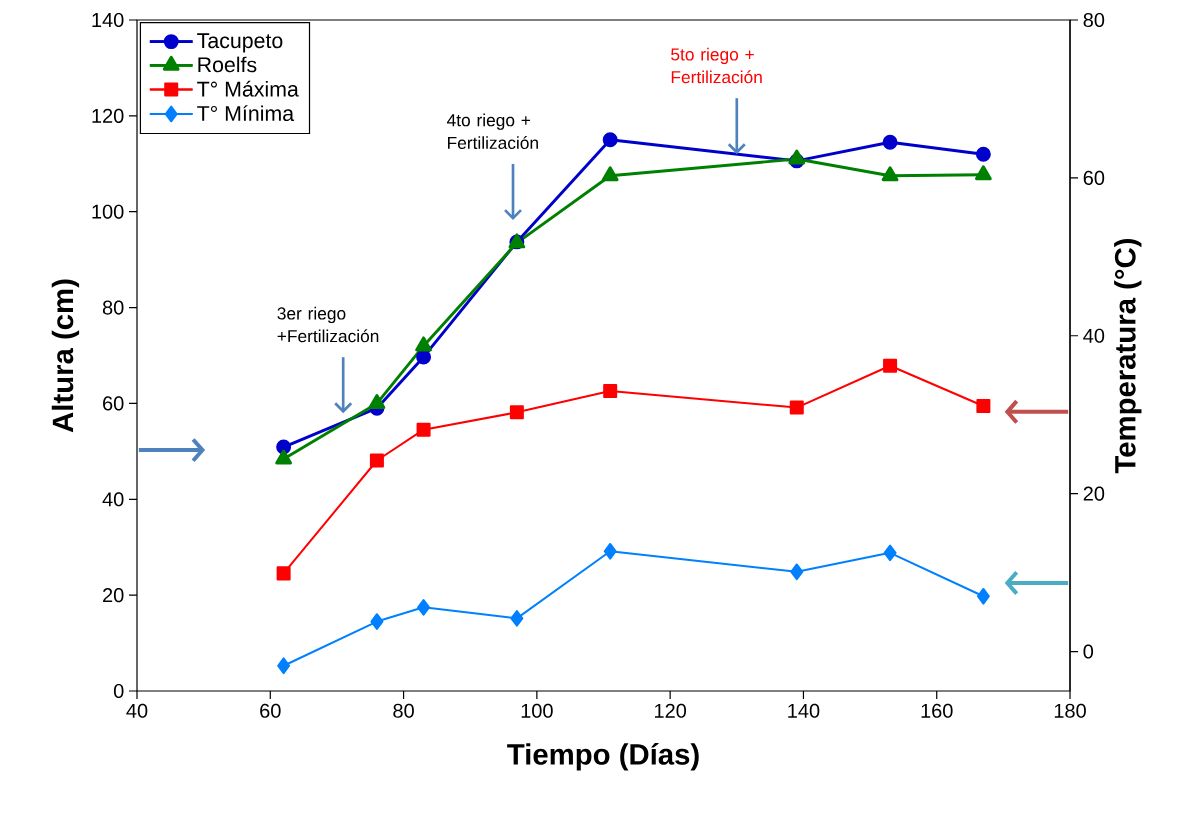 The width and height of the screenshot is (1194, 814). What do you see at coordinates (240, 43) in the screenshot?
I see `legend-label: Tacupeto` at bounding box center [240, 43].